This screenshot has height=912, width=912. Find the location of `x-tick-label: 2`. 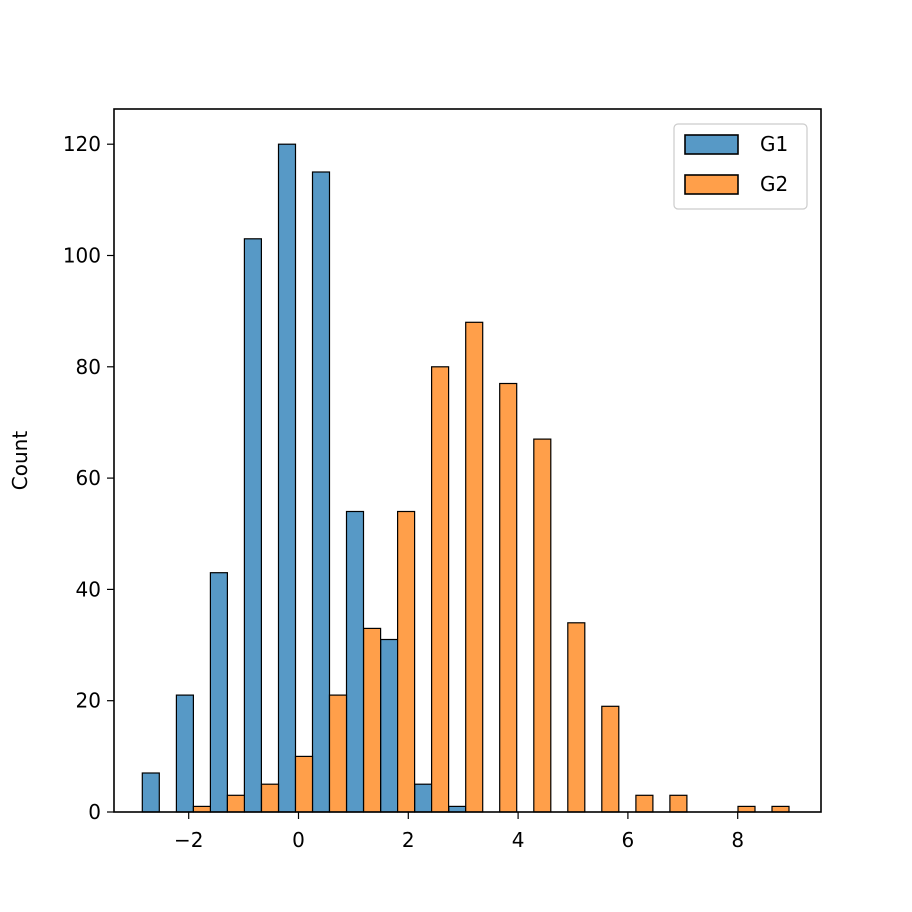

x-tick-label: 2 is located at coordinates (408, 840).